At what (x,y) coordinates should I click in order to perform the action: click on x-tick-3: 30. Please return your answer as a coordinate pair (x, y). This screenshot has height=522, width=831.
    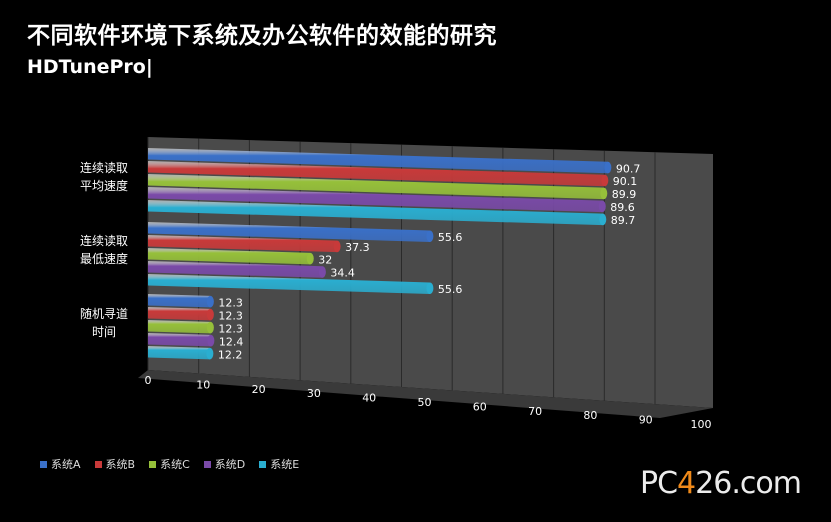
    Looking at the image, I should click on (314, 393).